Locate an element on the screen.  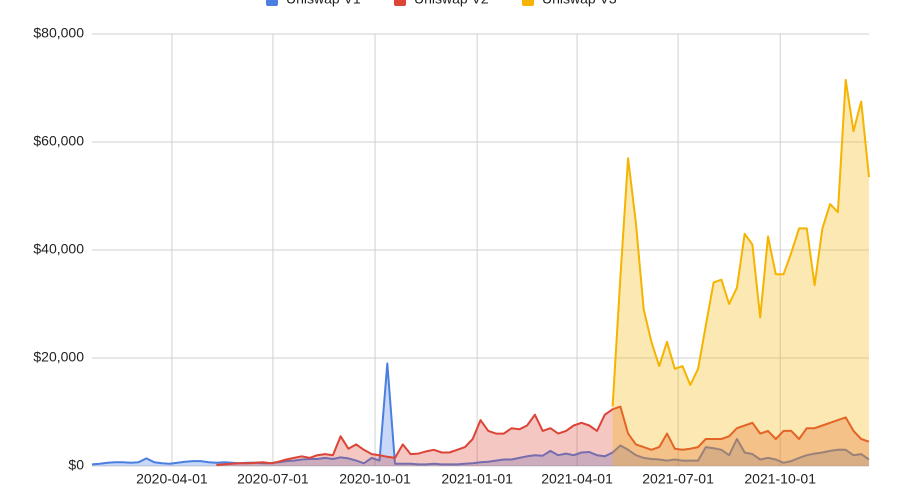
x-tick-label: 2021-10-01 is located at coordinates (780, 478).